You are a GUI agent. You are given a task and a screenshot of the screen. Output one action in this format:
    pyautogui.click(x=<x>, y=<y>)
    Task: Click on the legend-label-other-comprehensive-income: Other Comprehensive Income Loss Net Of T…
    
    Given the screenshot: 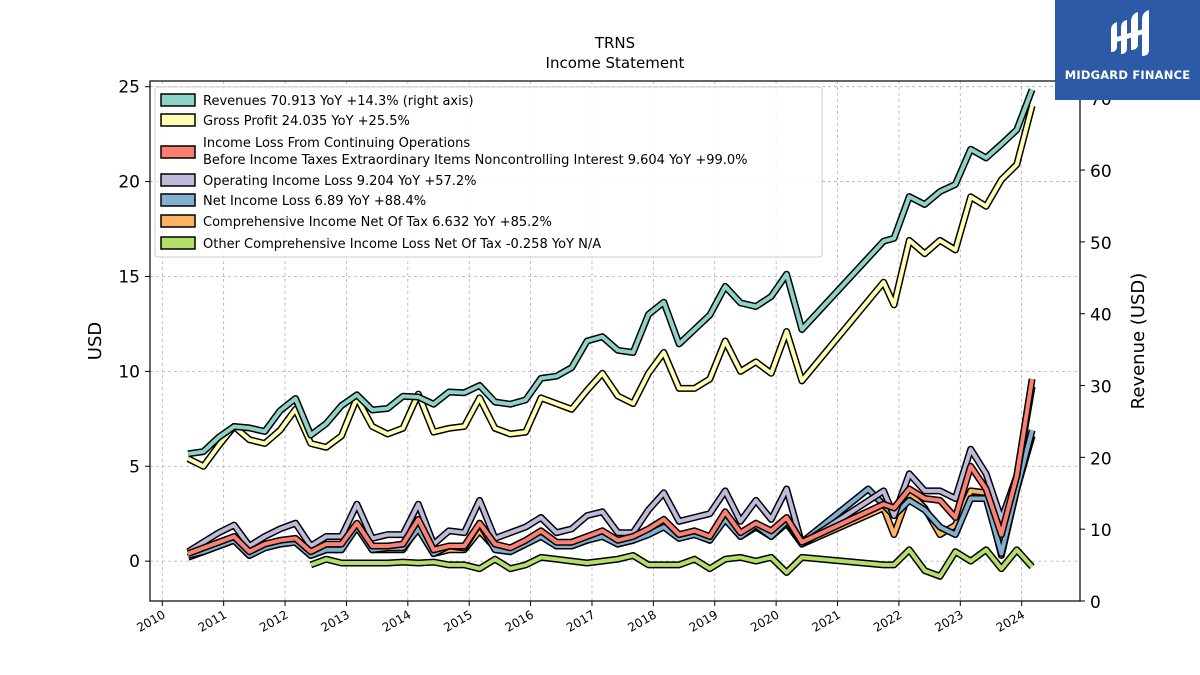 What is the action you would take?
    pyautogui.click(x=402, y=244)
    